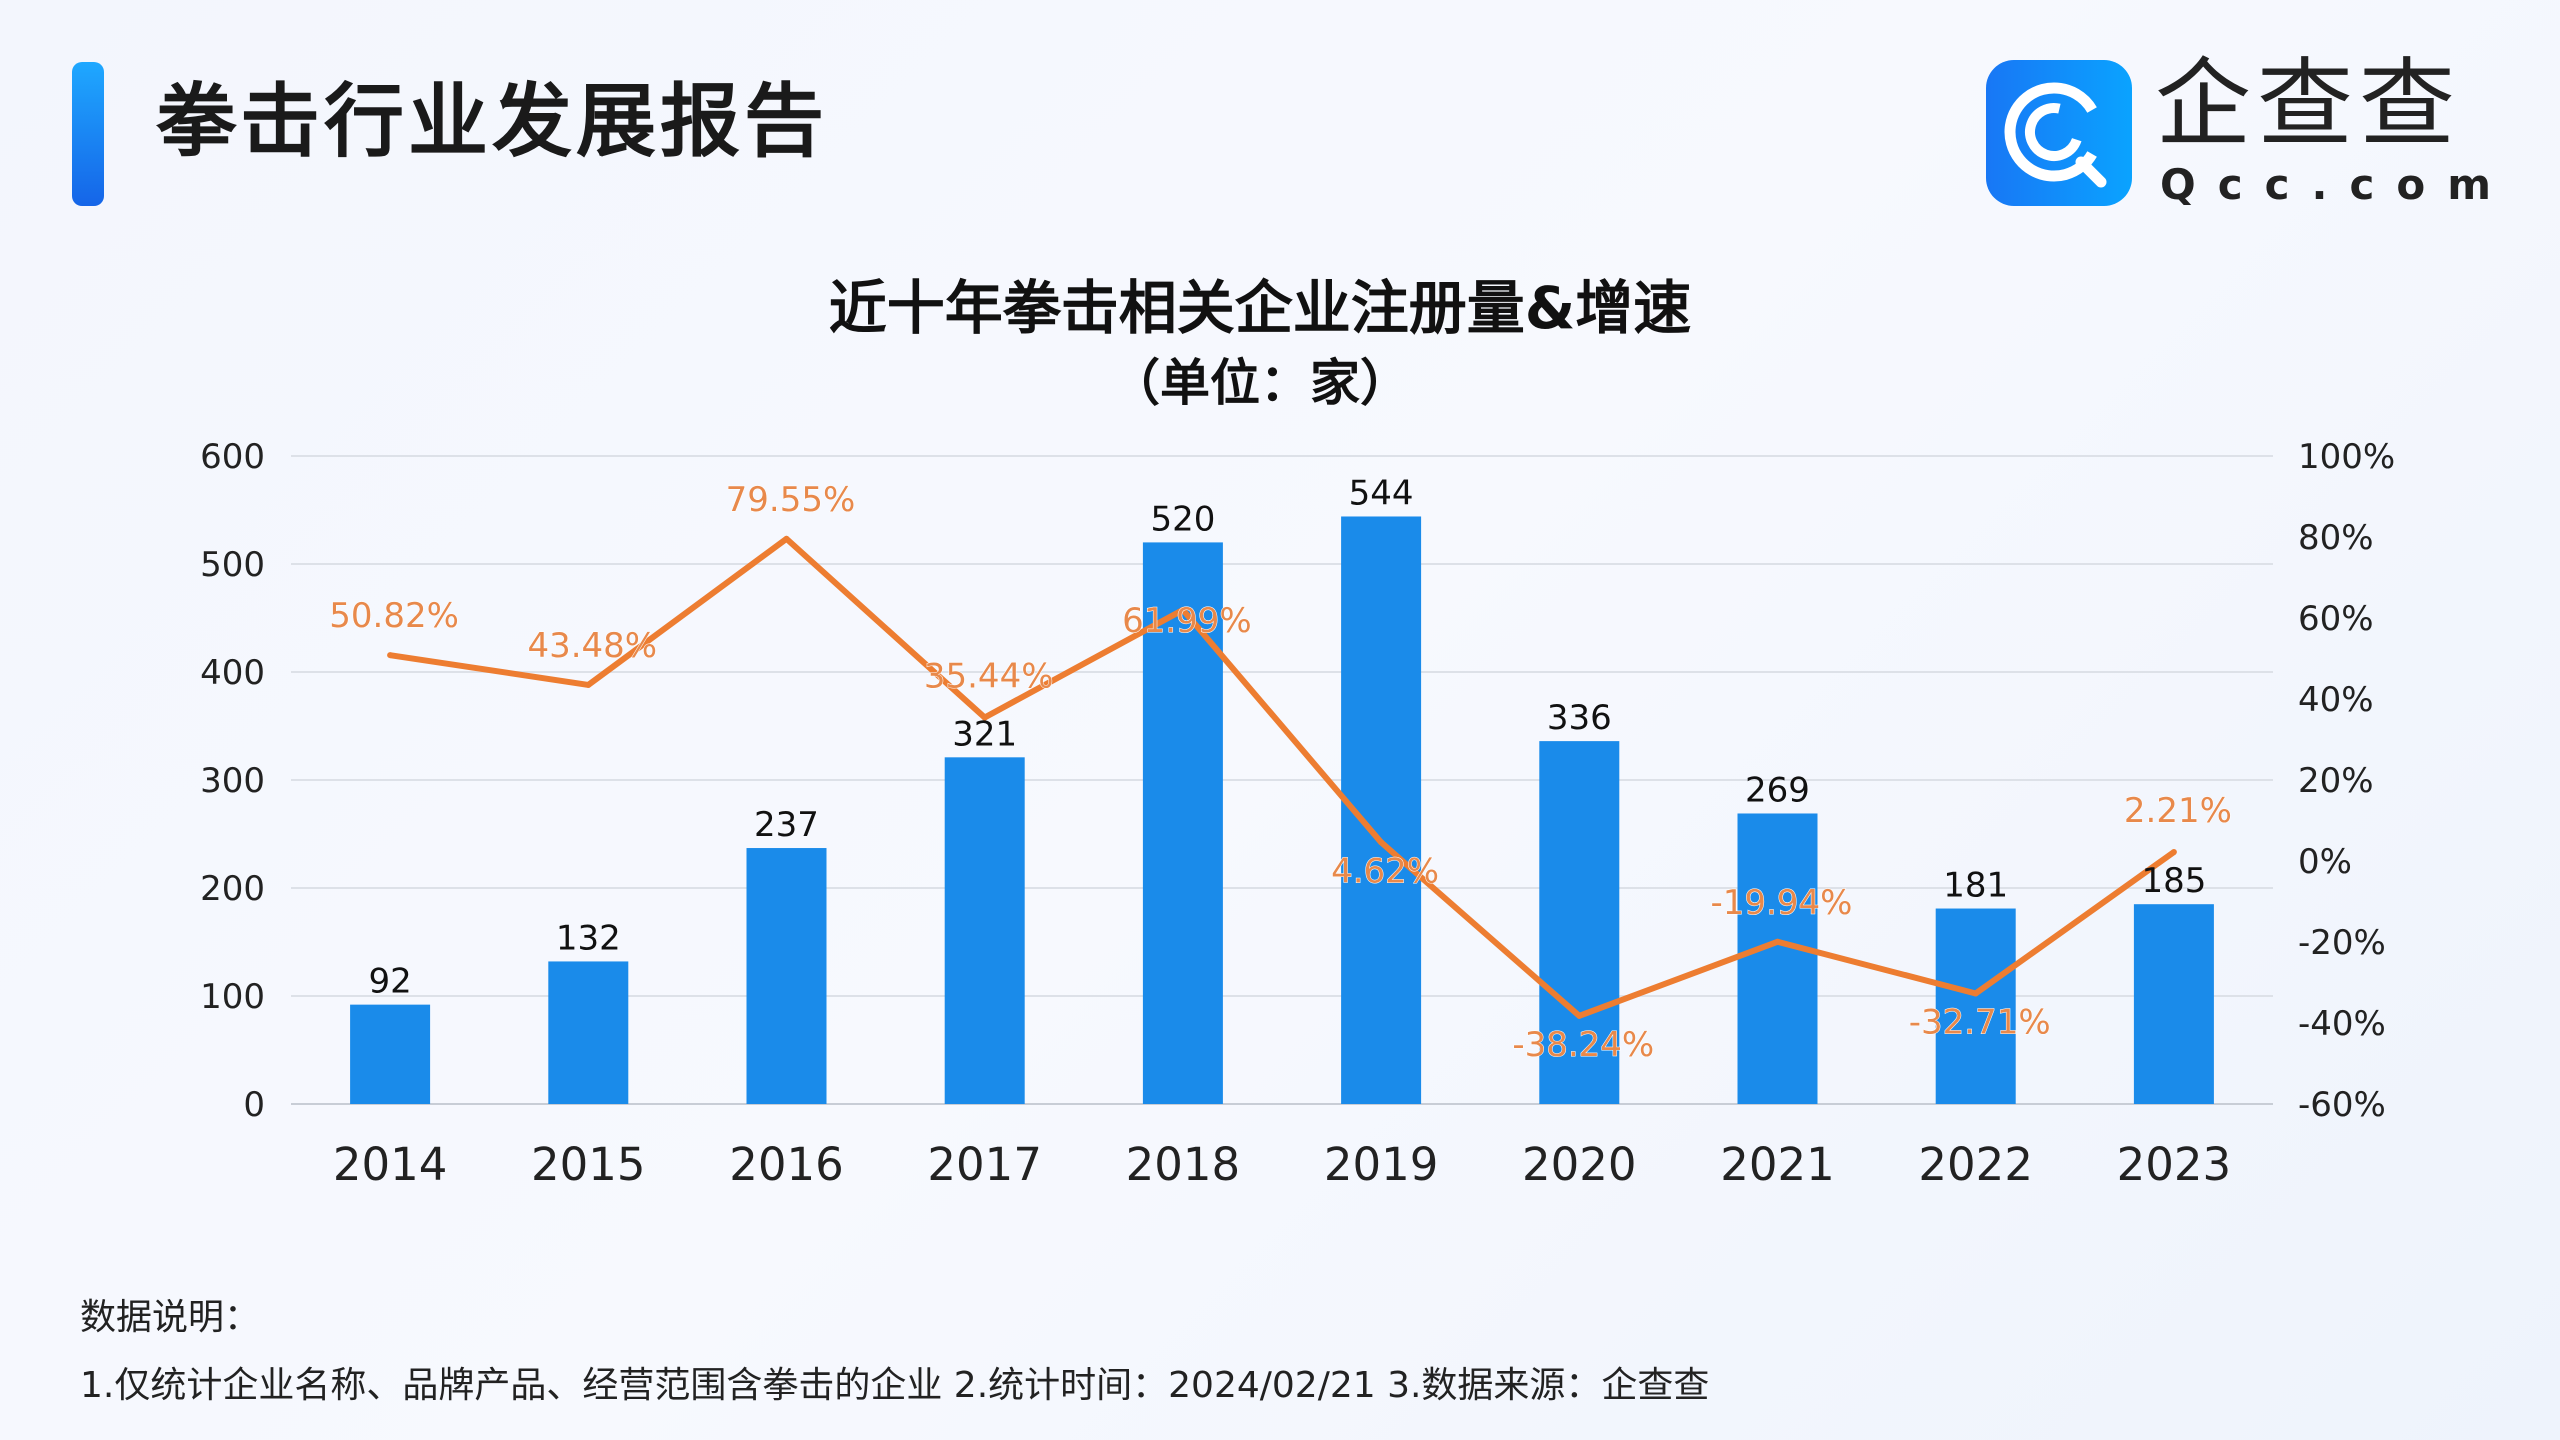 This screenshot has width=2560, height=1440. What do you see at coordinates (2174, 1164) in the screenshot?
I see `x-tick-label: 2023` at bounding box center [2174, 1164].